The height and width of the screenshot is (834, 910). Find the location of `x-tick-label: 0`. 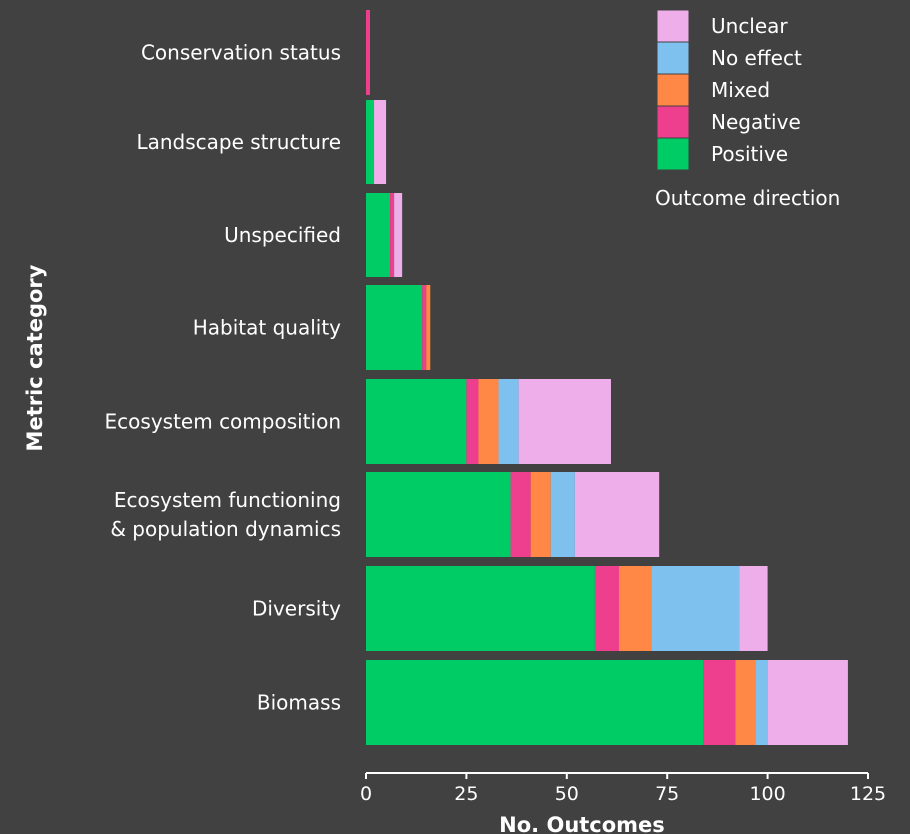

x-tick-label: 0 is located at coordinates (366, 794).